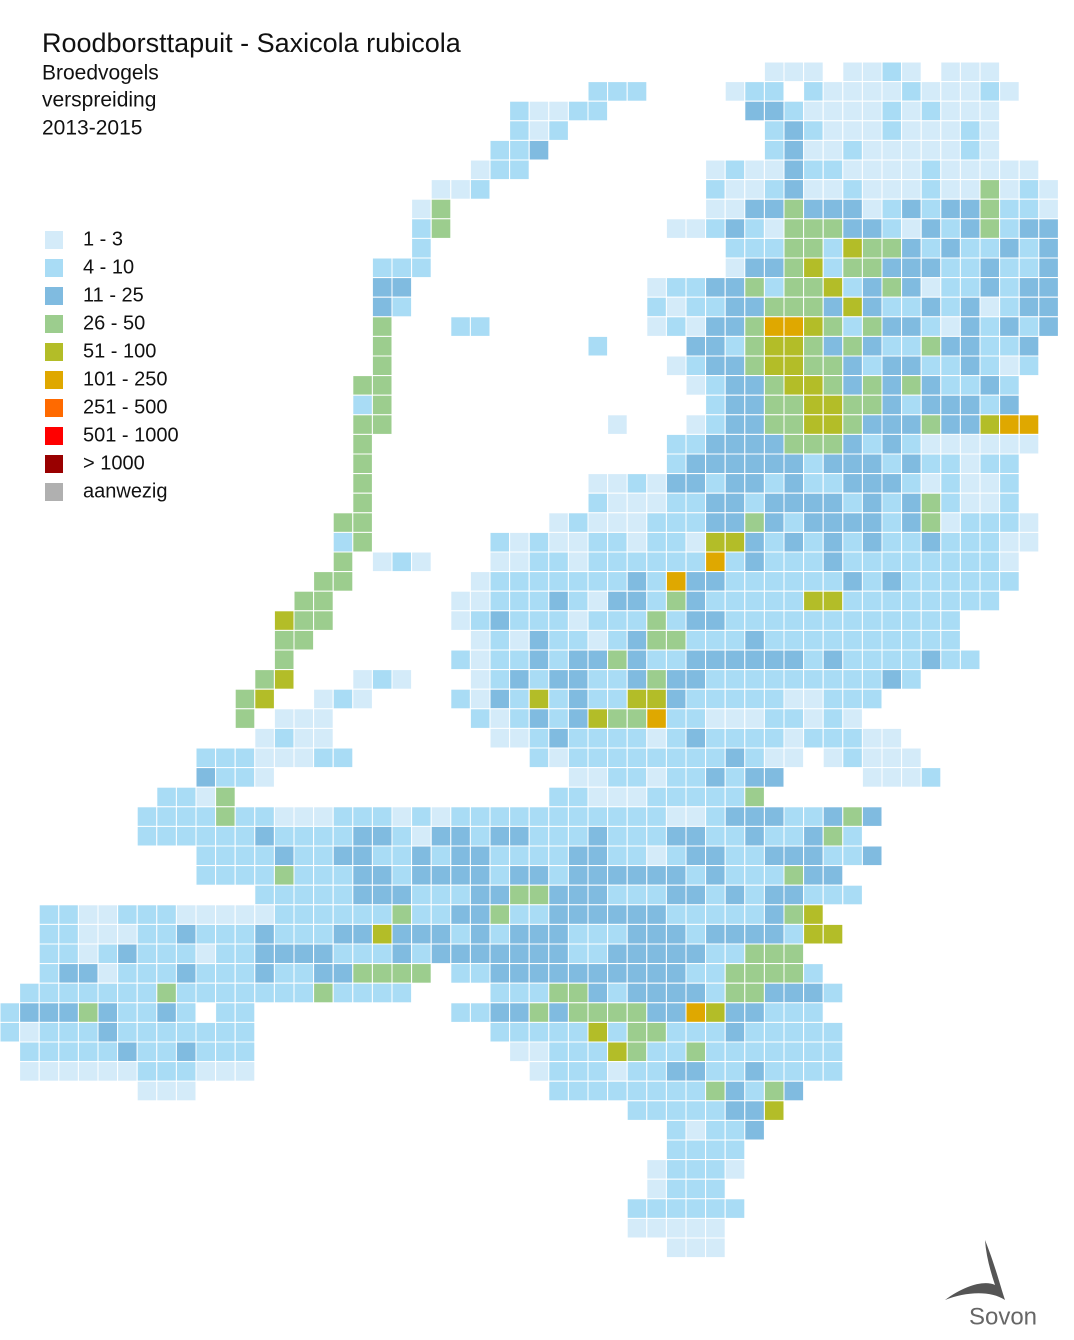 The image size is (1074, 1340). I want to click on legend-label: 4 - 10, so click(108, 267).